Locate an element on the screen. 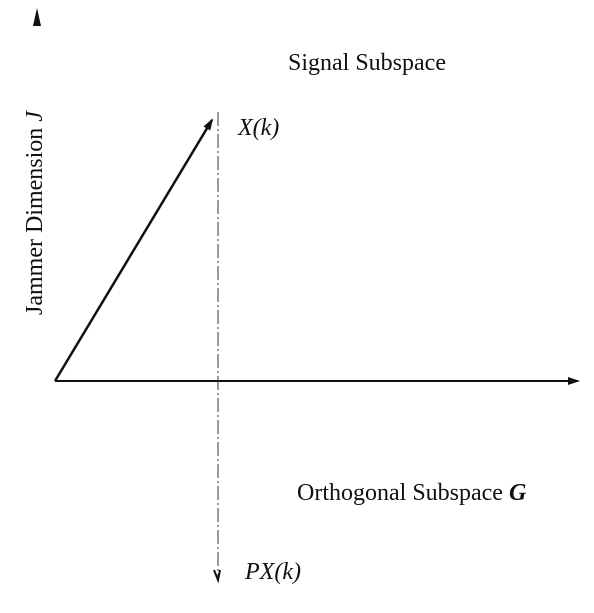  signal-label: Signal Subspace is located at coordinates (367, 63).